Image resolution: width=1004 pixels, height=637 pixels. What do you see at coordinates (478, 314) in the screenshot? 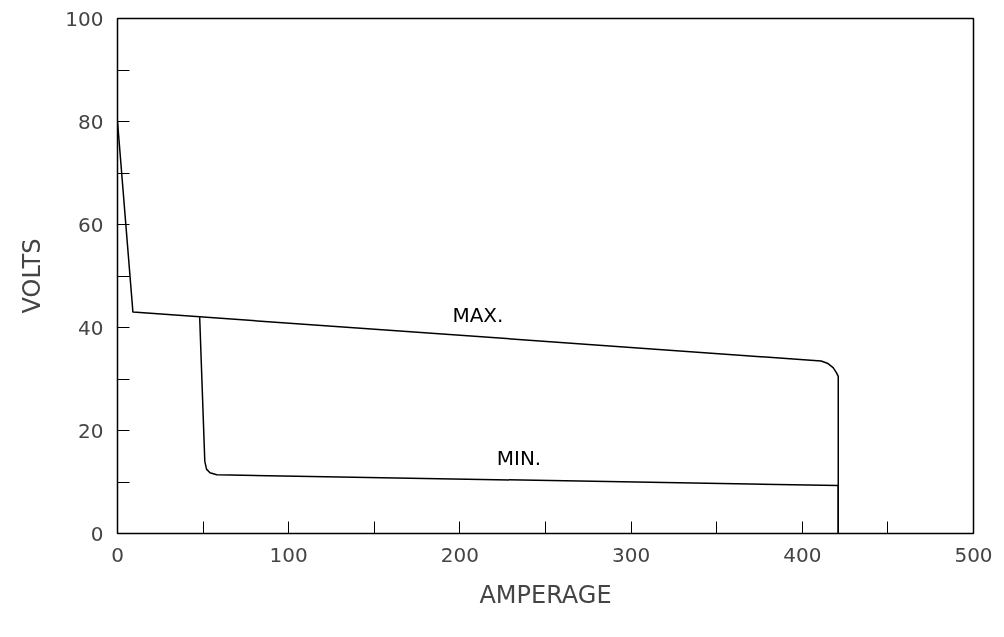
I see `series-label: MAX.` at bounding box center [478, 314].